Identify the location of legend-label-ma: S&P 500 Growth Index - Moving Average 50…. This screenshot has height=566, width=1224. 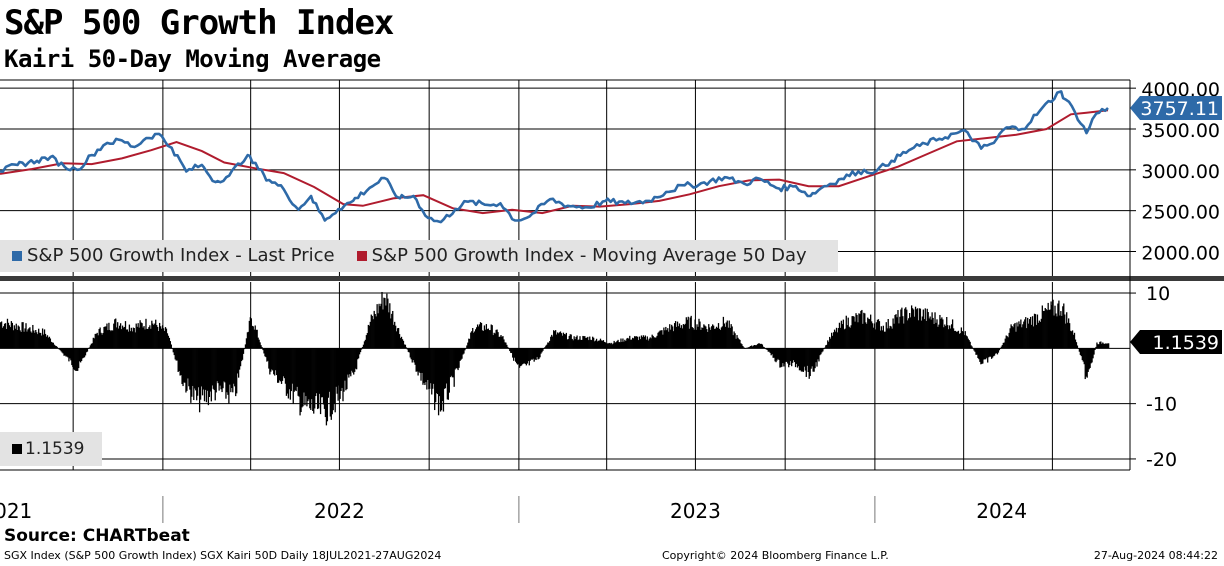
(589, 255).